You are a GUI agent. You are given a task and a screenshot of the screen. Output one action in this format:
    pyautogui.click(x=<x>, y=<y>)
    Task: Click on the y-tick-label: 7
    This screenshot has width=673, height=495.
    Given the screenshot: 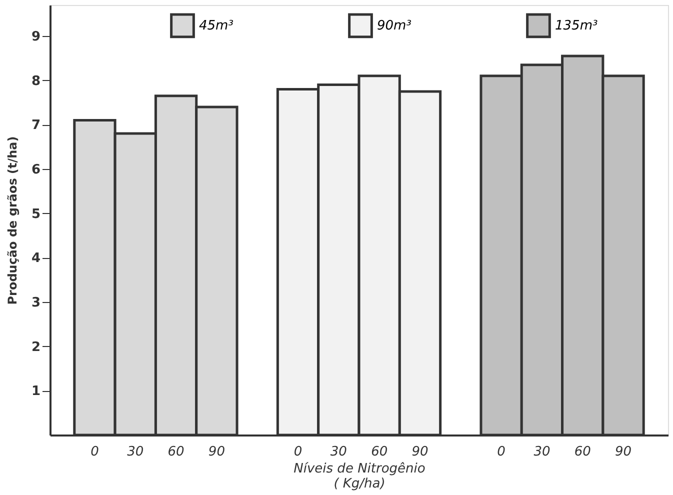 What is the action you would take?
    pyautogui.click(x=35, y=126)
    